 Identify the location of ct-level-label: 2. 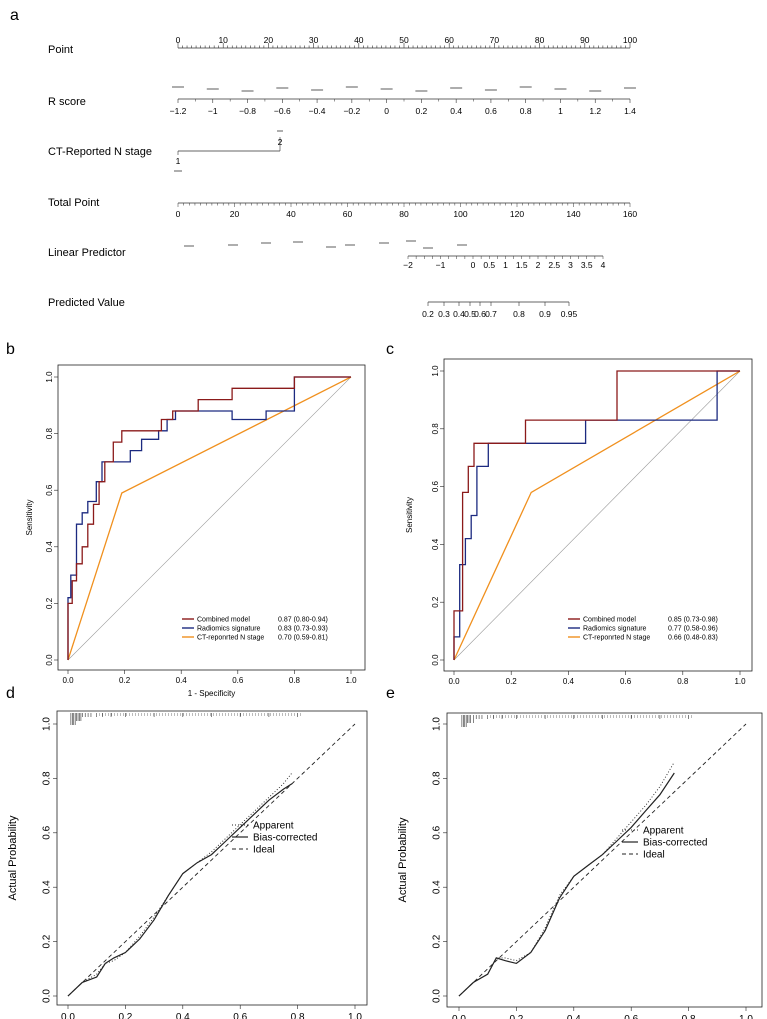
(280, 142).